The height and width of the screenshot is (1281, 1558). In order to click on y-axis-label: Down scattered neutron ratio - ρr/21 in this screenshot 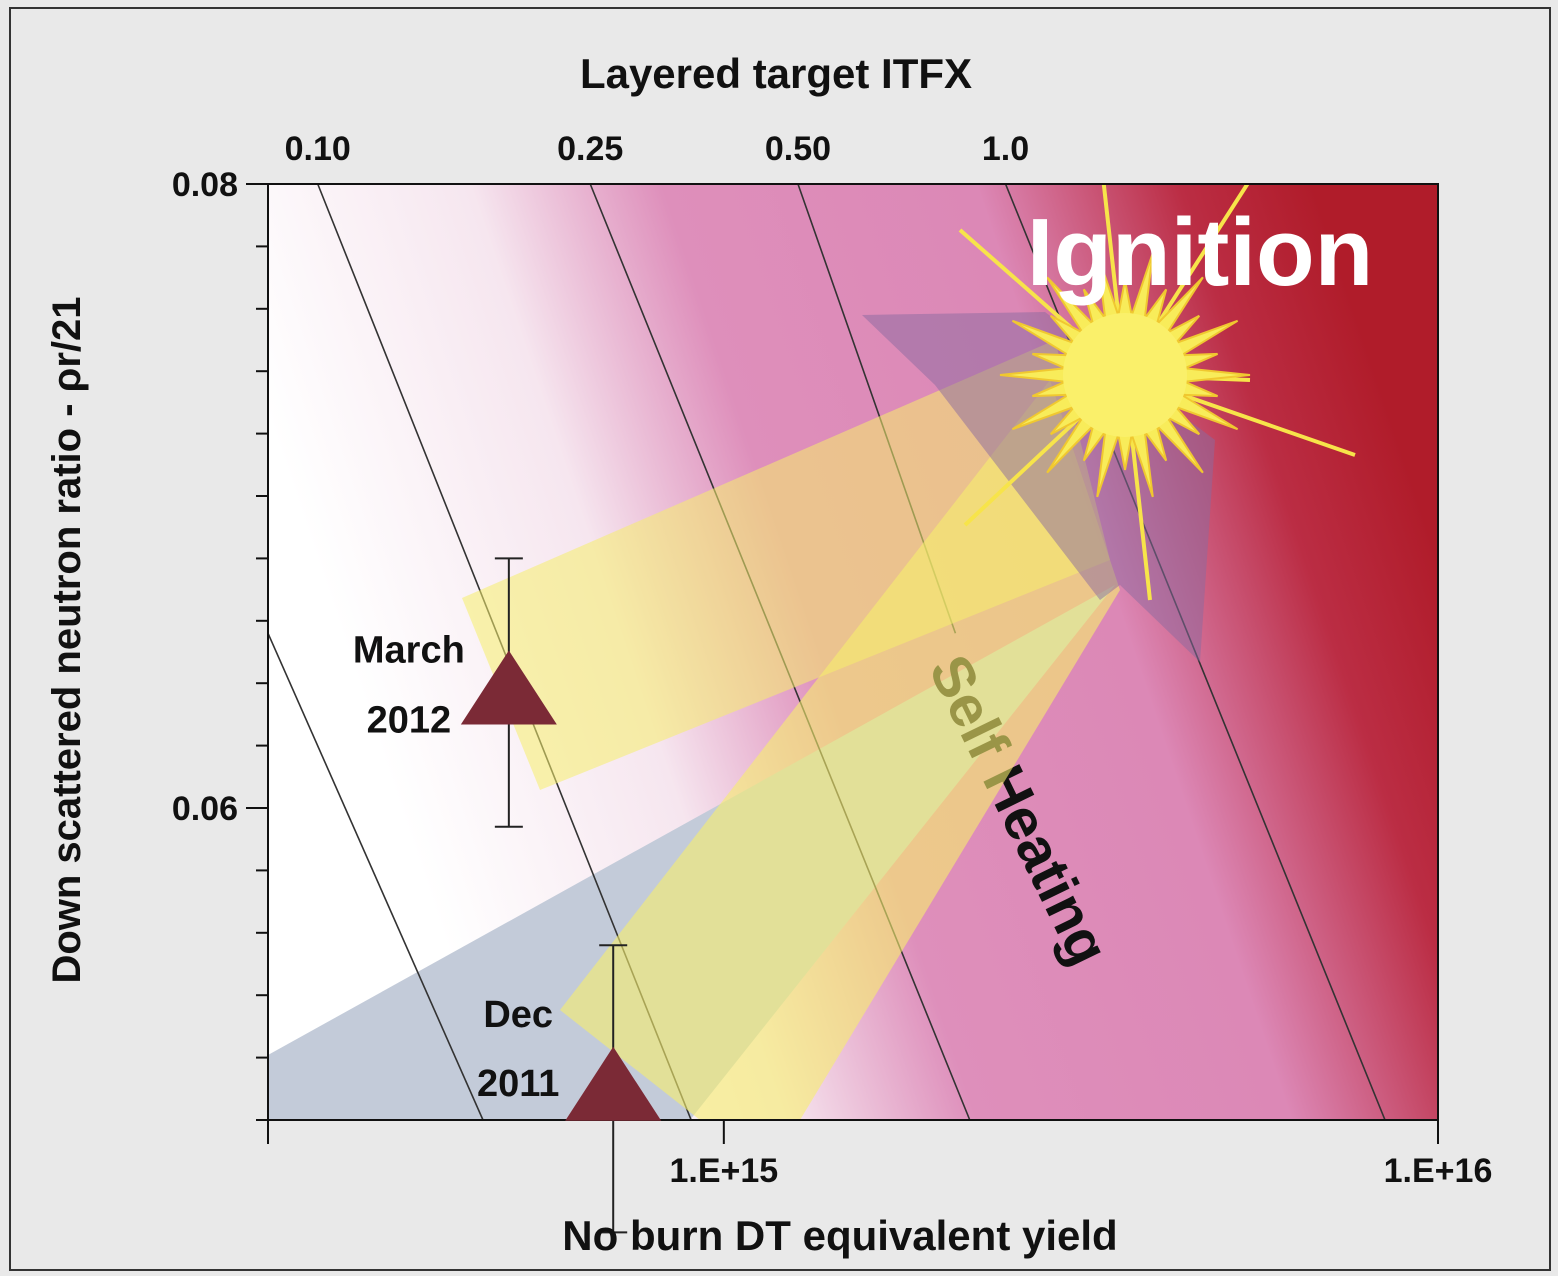, I will do `click(67, 639)`.